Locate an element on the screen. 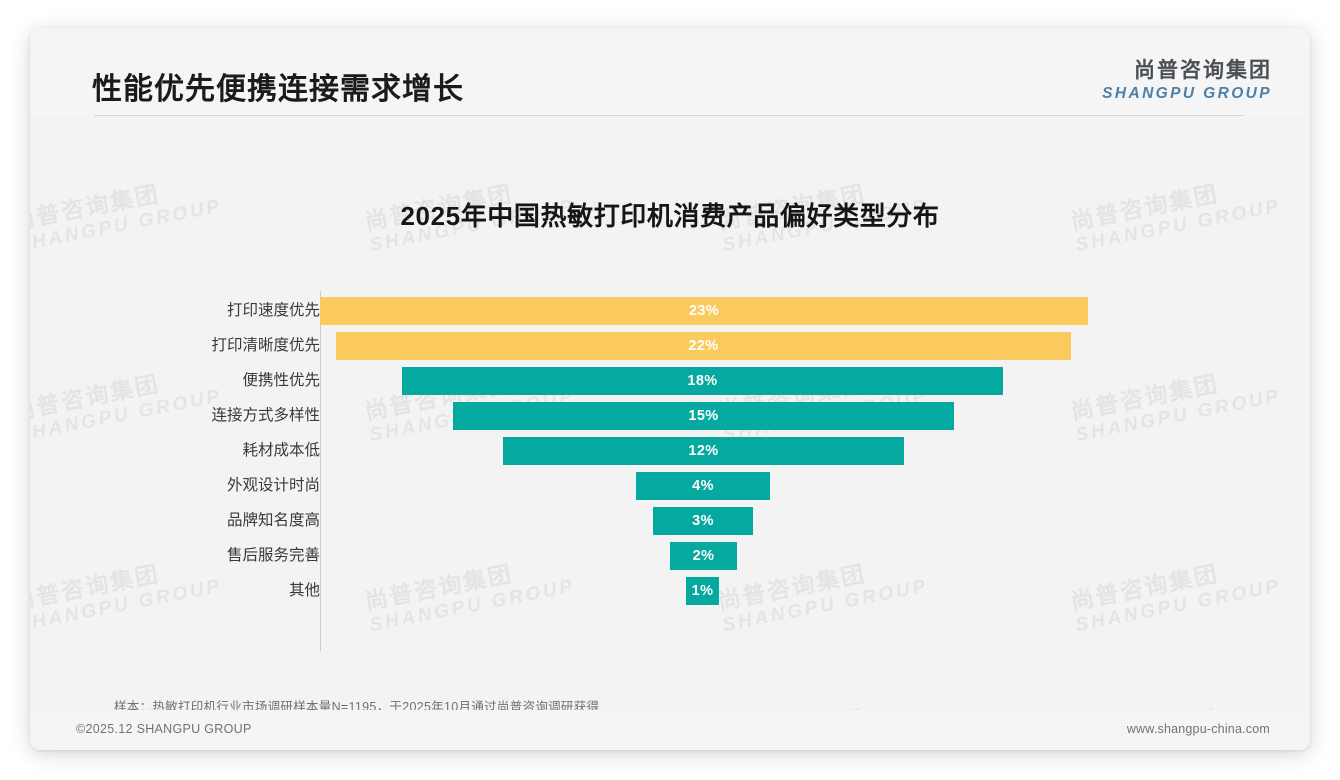 The image size is (1340, 780). category-label: 品牌知名度高 is located at coordinates (273, 520).